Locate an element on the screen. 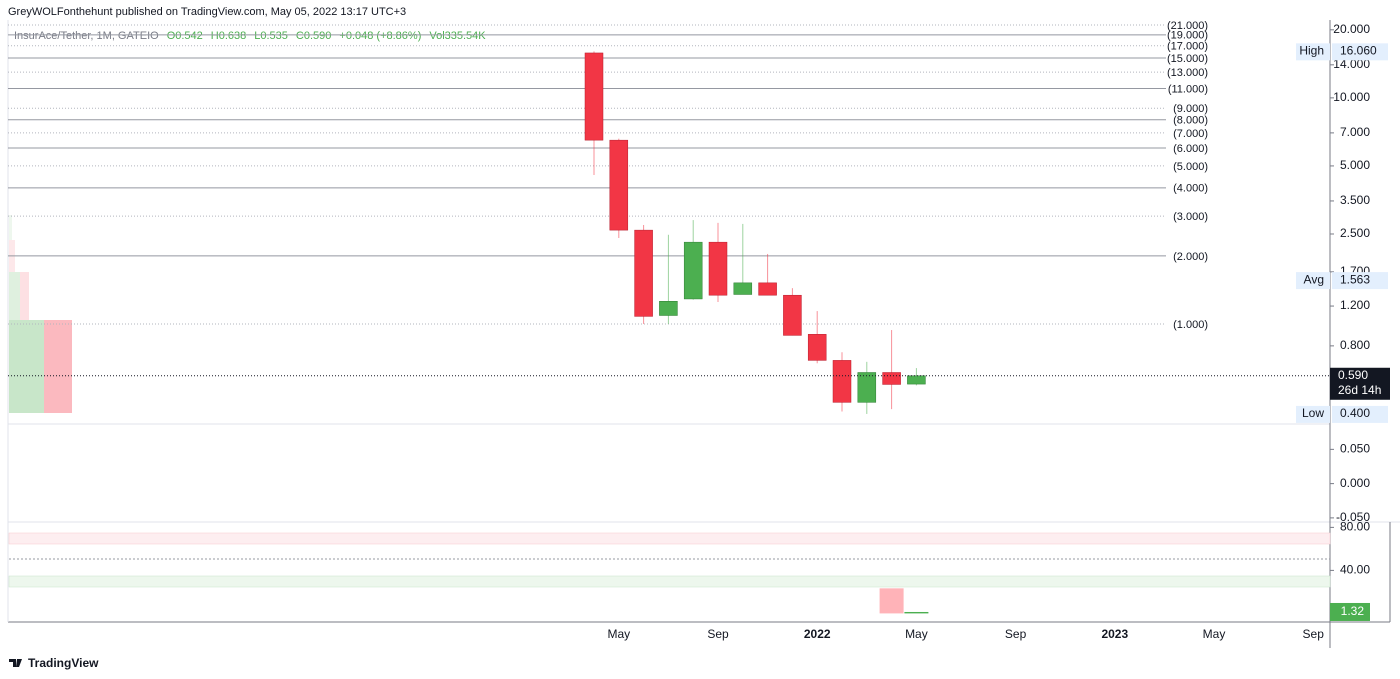 The image size is (1400, 679). level-label: (11.000) is located at coordinates (1188, 89).